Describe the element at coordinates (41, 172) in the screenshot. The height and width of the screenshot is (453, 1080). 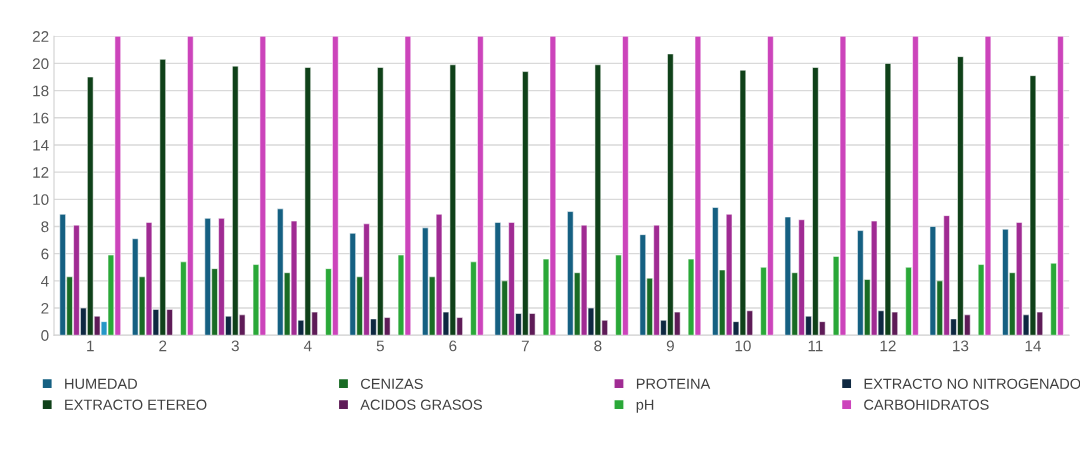
I see `y-tick-label: 12` at that location.